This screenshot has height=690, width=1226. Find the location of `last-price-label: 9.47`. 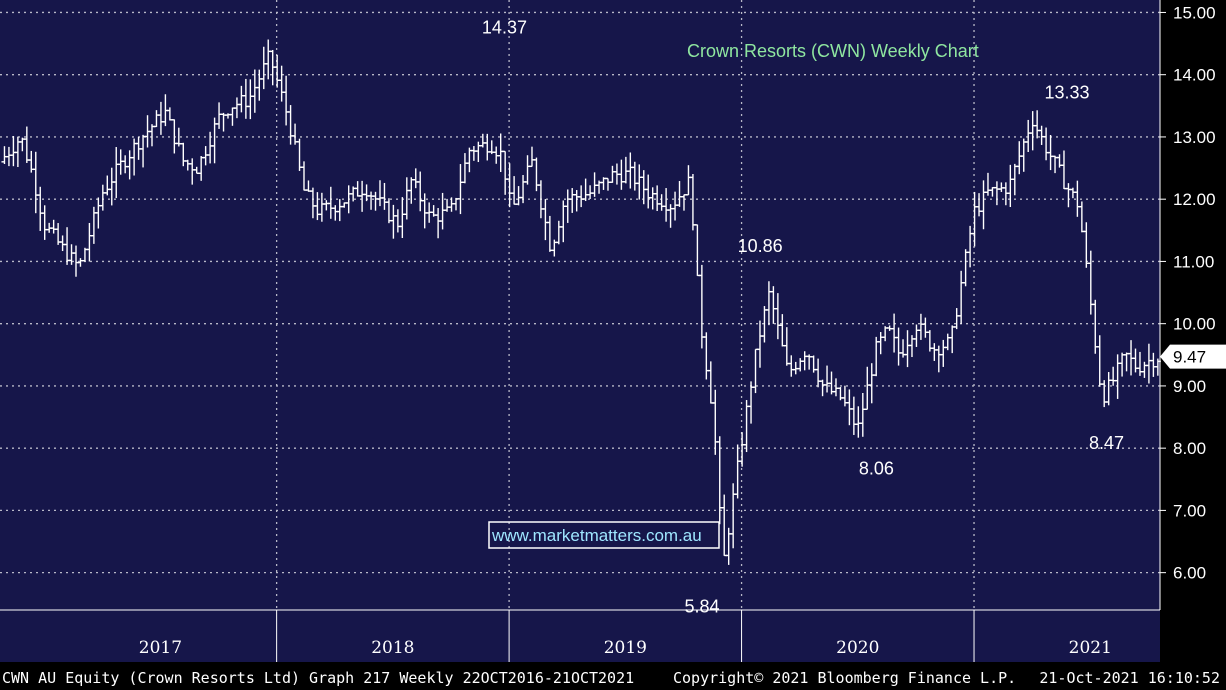

last-price-label: 9.47 is located at coordinates (1189, 357).